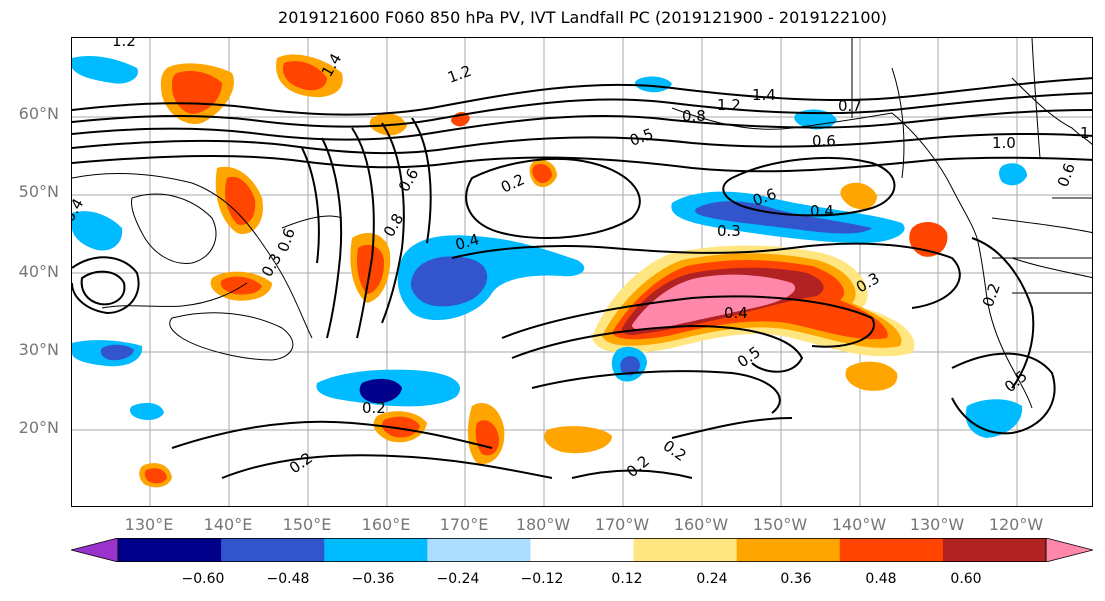  What do you see at coordinates (94, 550) in the screenshot?
I see `colorbar-extend-min` at bounding box center [94, 550].